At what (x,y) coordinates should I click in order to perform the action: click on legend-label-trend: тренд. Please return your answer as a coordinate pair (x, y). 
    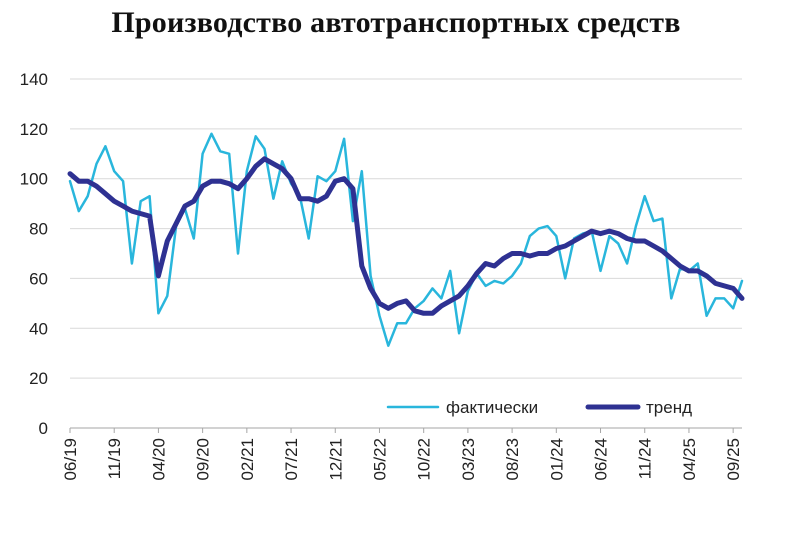
    Looking at the image, I should click on (669, 407).